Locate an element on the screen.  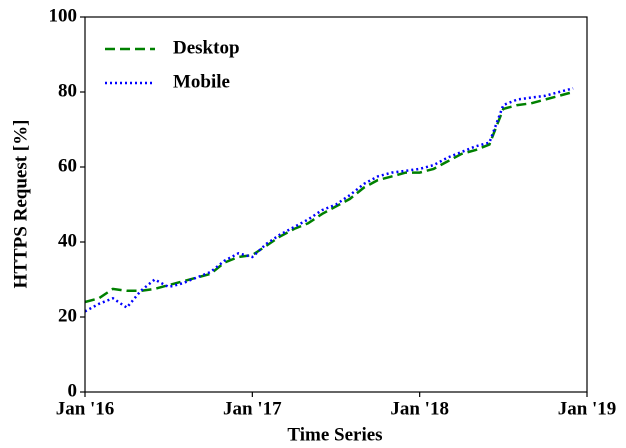
legend-label: Desktop is located at coordinates (206, 47).